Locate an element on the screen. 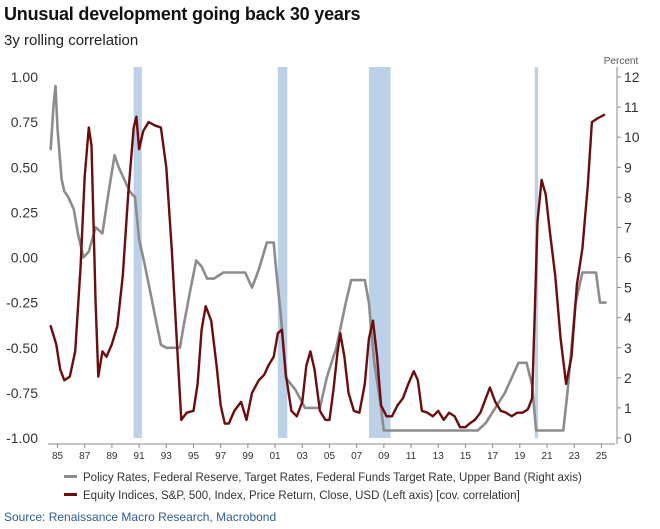 The height and width of the screenshot is (529, 660). right-tick-label-5: 7 is located at coordinates (628, 227).